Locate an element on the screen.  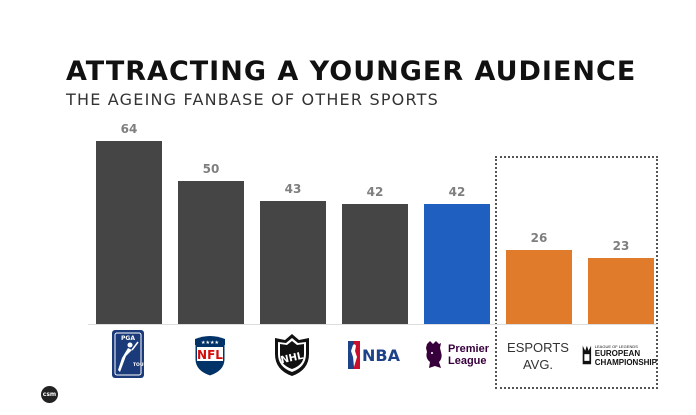
data-label: 43 is located at coordinates (293, 189).